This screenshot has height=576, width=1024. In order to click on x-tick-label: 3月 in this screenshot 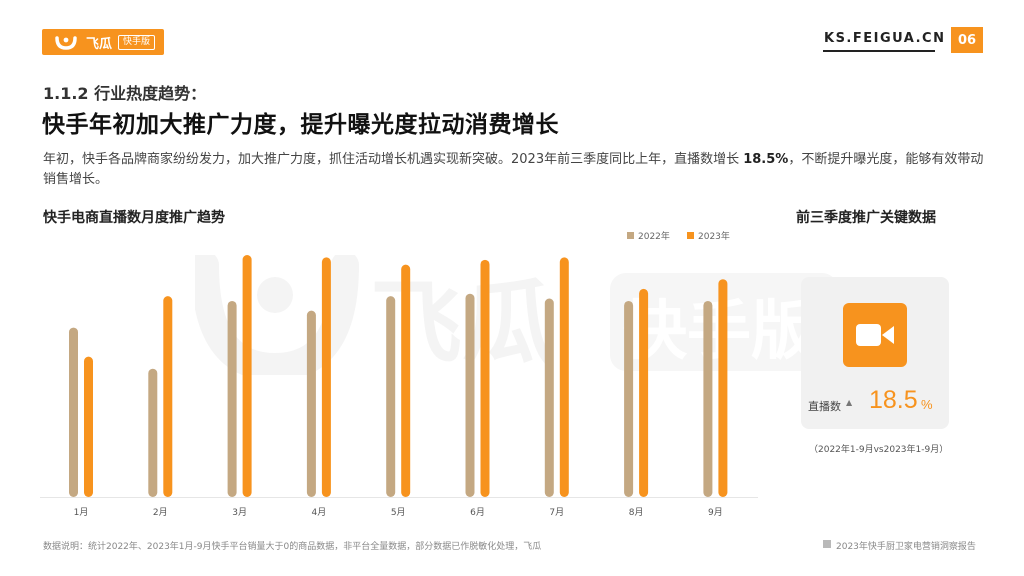, I will do `click(239, 512)`.